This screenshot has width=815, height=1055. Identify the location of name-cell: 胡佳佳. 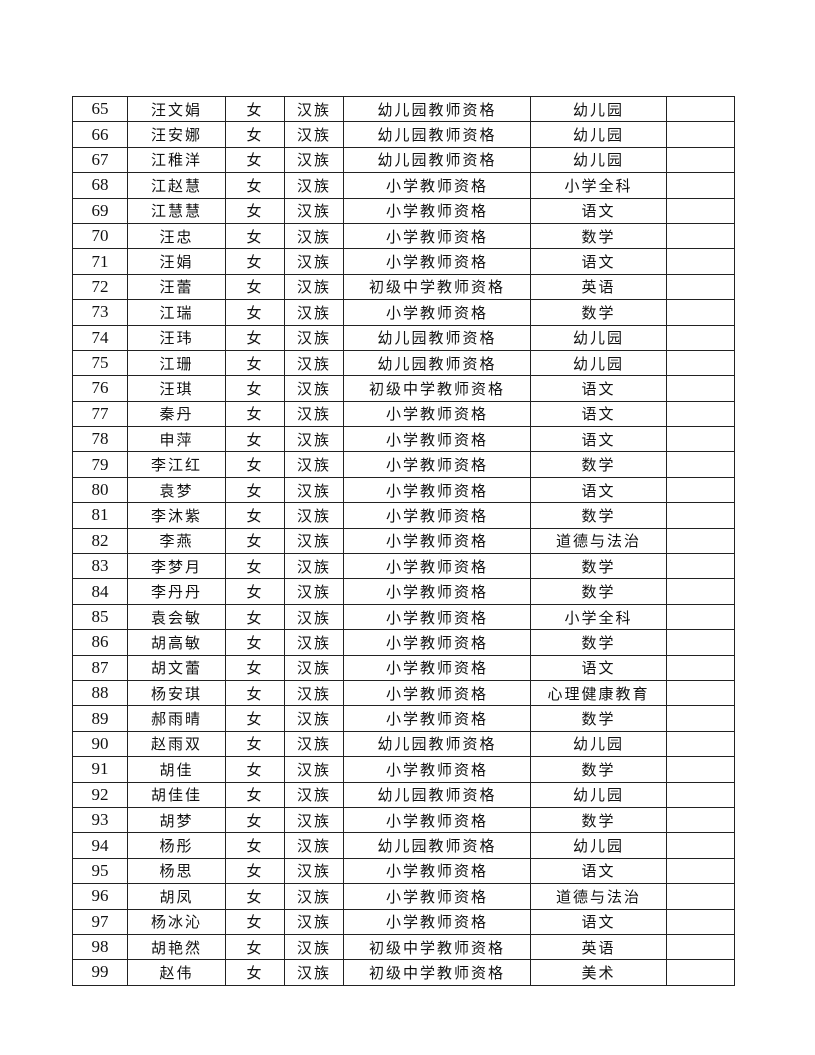
(176, 794).